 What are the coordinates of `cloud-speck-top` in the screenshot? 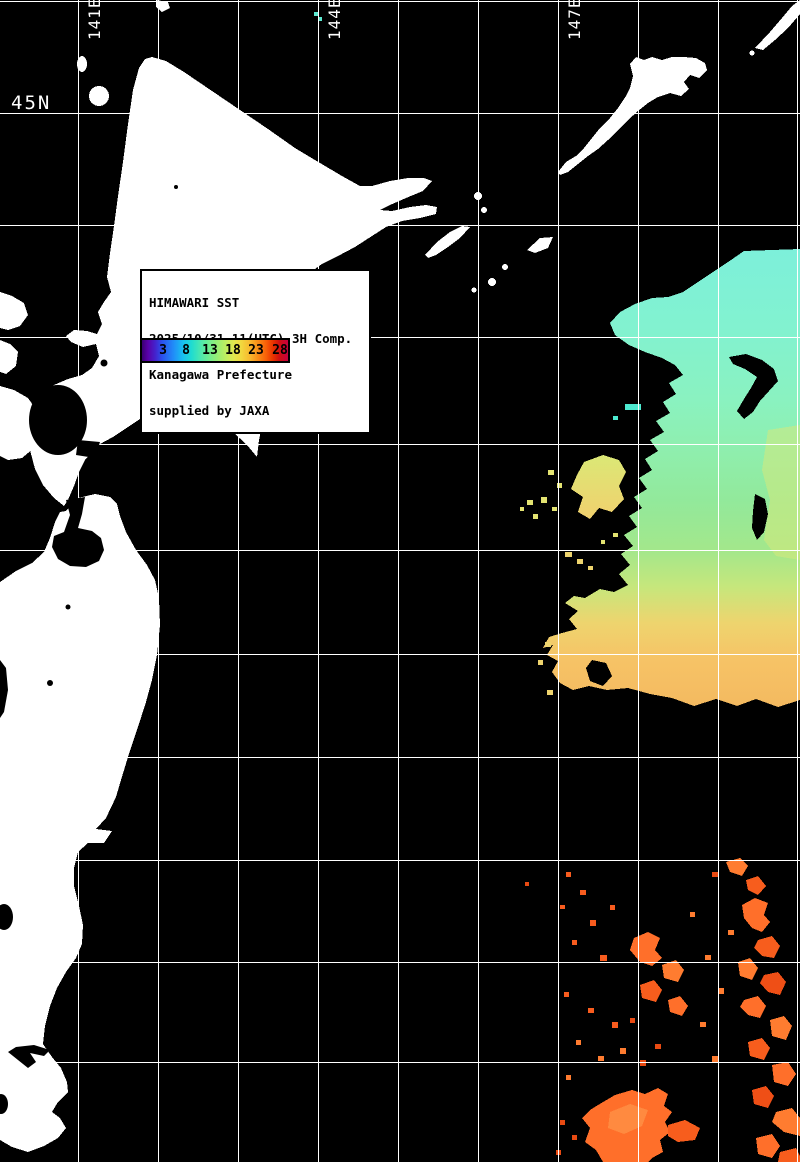 It's located at (163, 6).